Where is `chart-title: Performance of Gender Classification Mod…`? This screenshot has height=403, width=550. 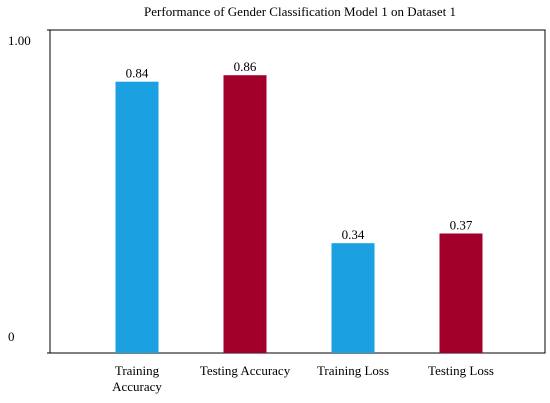 chart-title: Performance of Gender Classification Mod… is located at coordinates (300, 11).